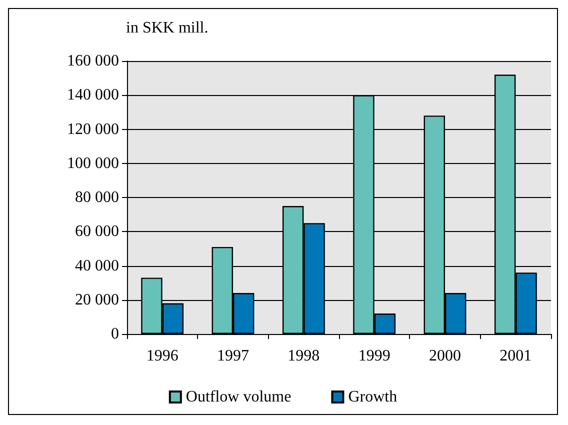 The width and height of the screenshot is (568, 425). What do you see at coordinates (516, 356) in the screenshot?
I see `x-tick-label: 2001` at bounding box center [516, 356].